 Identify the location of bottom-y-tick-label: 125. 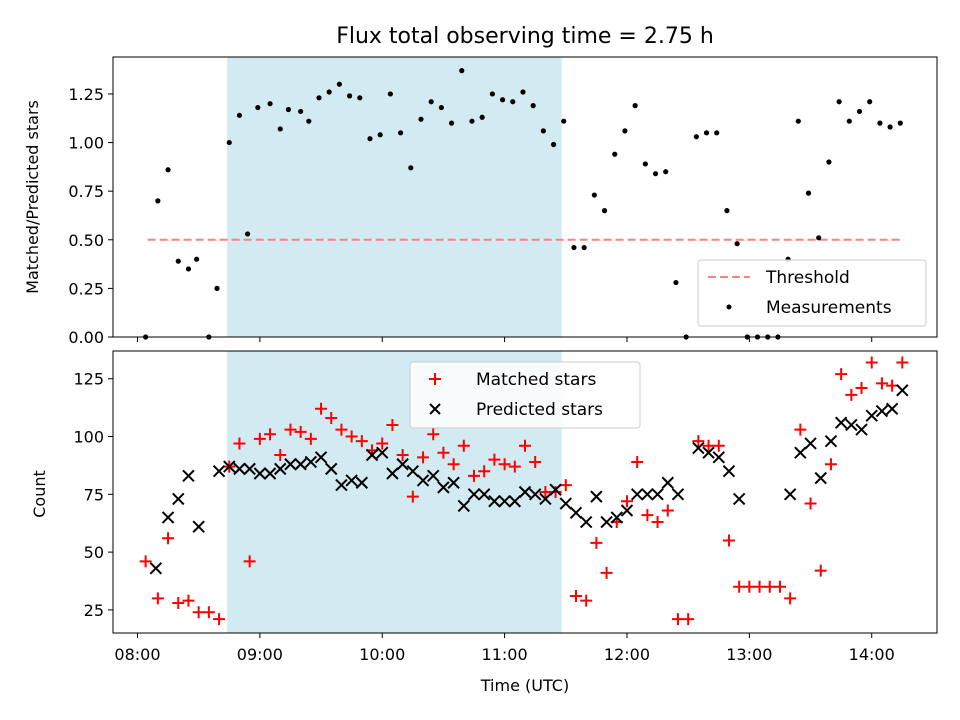
(88, 379).